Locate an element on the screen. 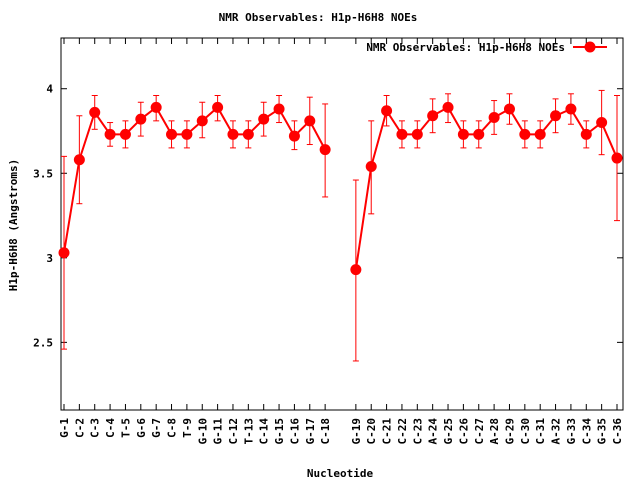  y-tick-label: 3.5 is located at coordinates (43, 173).